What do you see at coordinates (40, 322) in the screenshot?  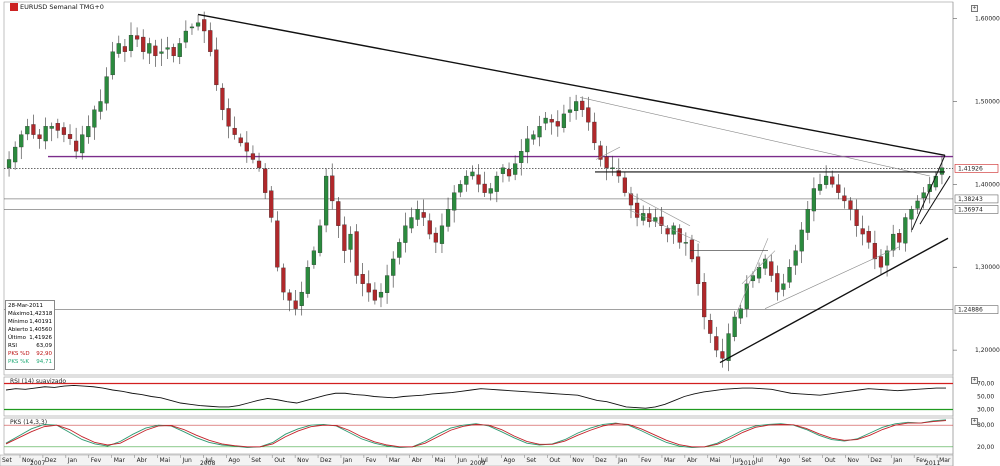 I see `info-value: 1,40191` at bounding box center [40, 322].